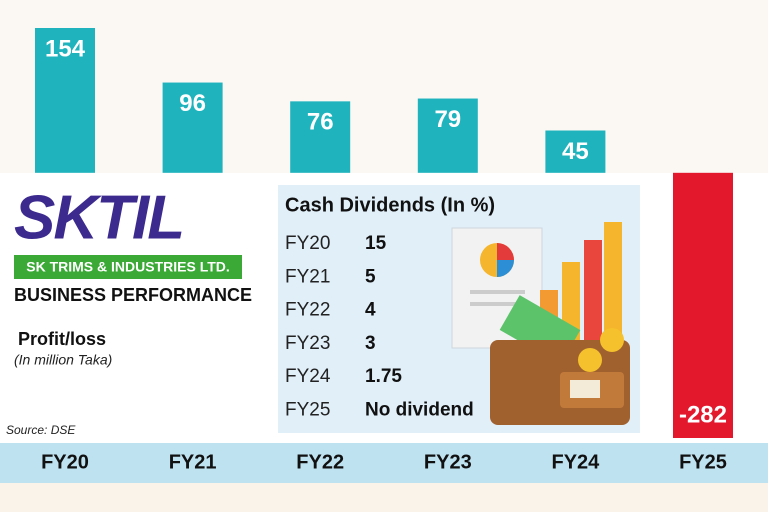 This screenshot has height=512, width=768. What do you see at coordinates (63, 360) in the screenshot?
I see `unit-label: (In million Taka)` at bounding box center [63, 360].